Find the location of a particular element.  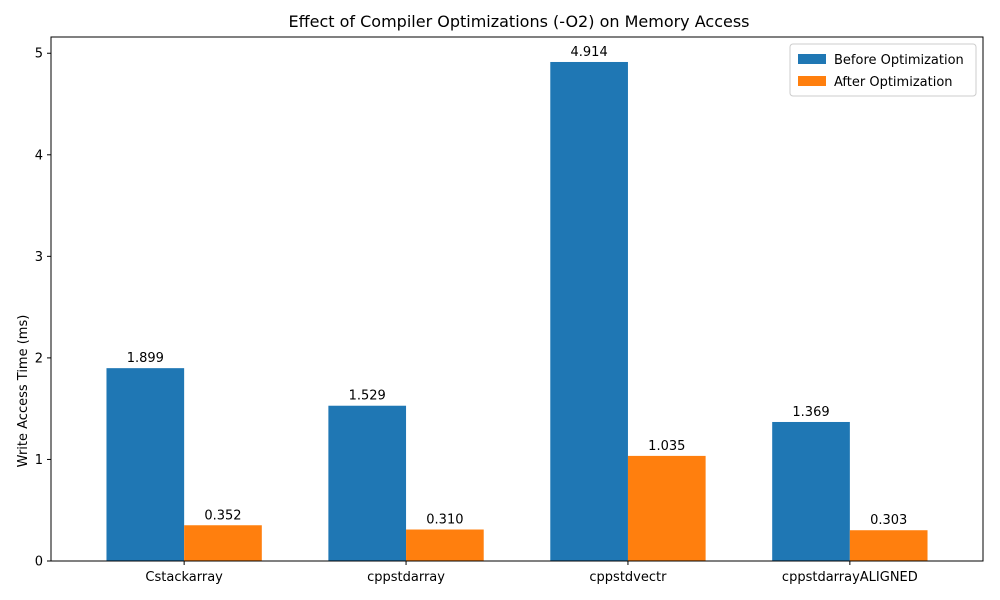

bar-before-cppstdarray is located at coordinates (367, 483).